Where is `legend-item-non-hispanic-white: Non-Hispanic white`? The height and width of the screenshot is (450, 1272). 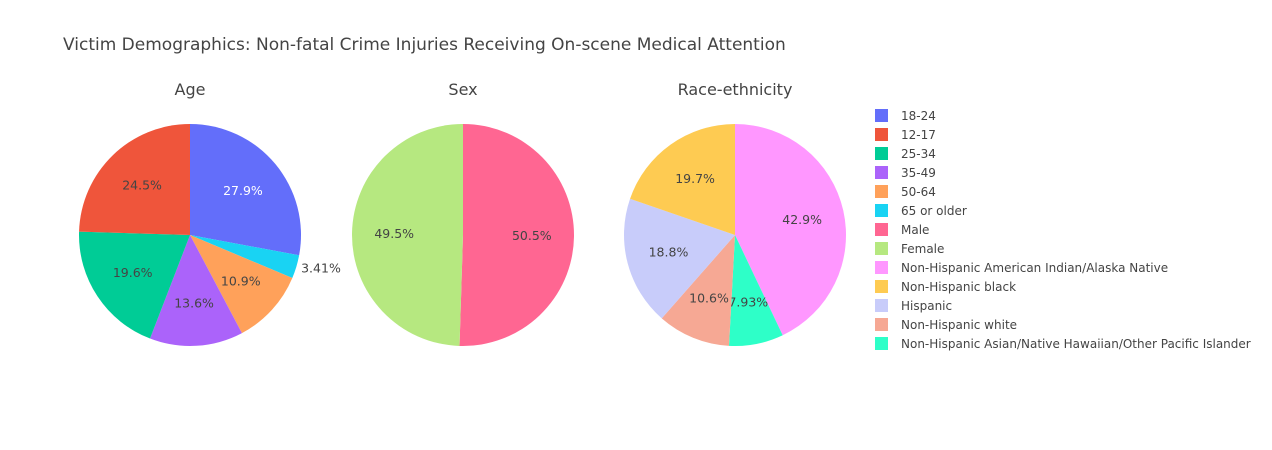
legend-item-non-hispanic-white: Non-Hispanic white is located at coordinates (946, 325).